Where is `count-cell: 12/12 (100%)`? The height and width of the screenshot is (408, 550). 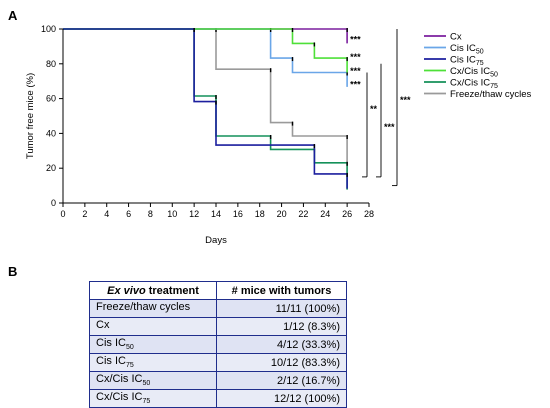 count-cell: 12/12 (100%) is located at coordinates (281, 398).